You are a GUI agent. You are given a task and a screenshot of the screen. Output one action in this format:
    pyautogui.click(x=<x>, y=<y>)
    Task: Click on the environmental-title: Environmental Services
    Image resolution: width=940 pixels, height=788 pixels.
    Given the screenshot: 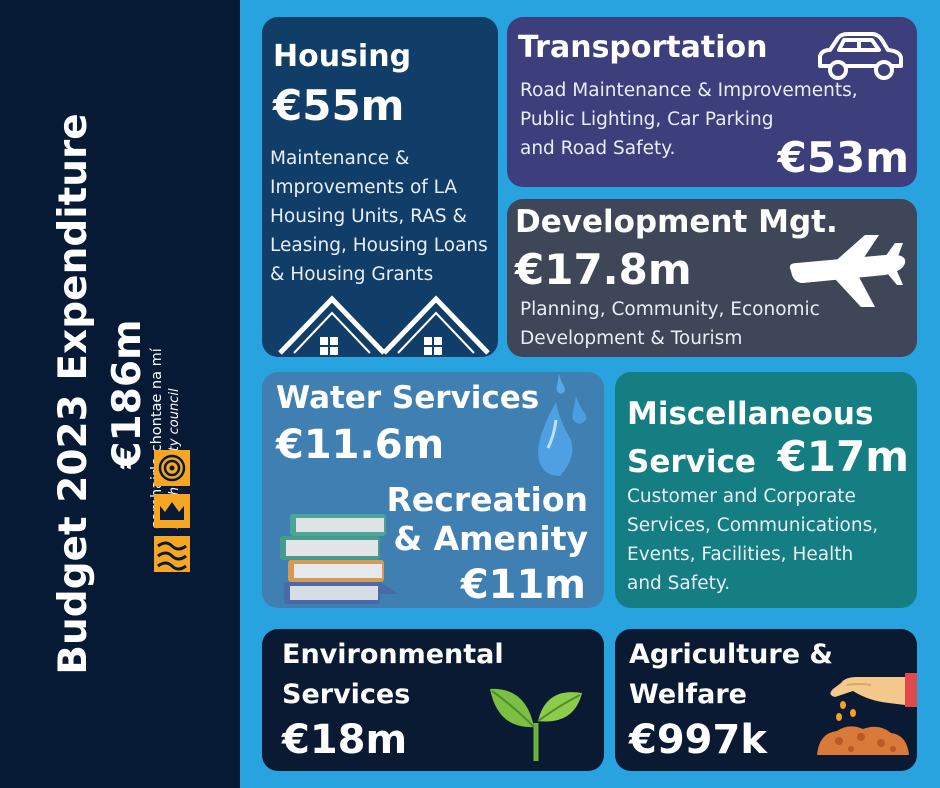 What is the action you would take?
    pyautogui.click(x=393, y=675)
    